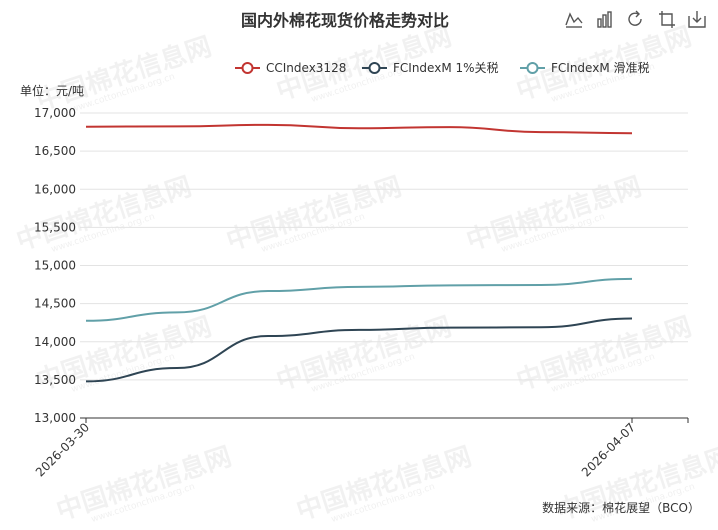 This screenshot has height=530, width=718. I want to click on legend-label: FCIndexM 滑准税, so click(600, 68).